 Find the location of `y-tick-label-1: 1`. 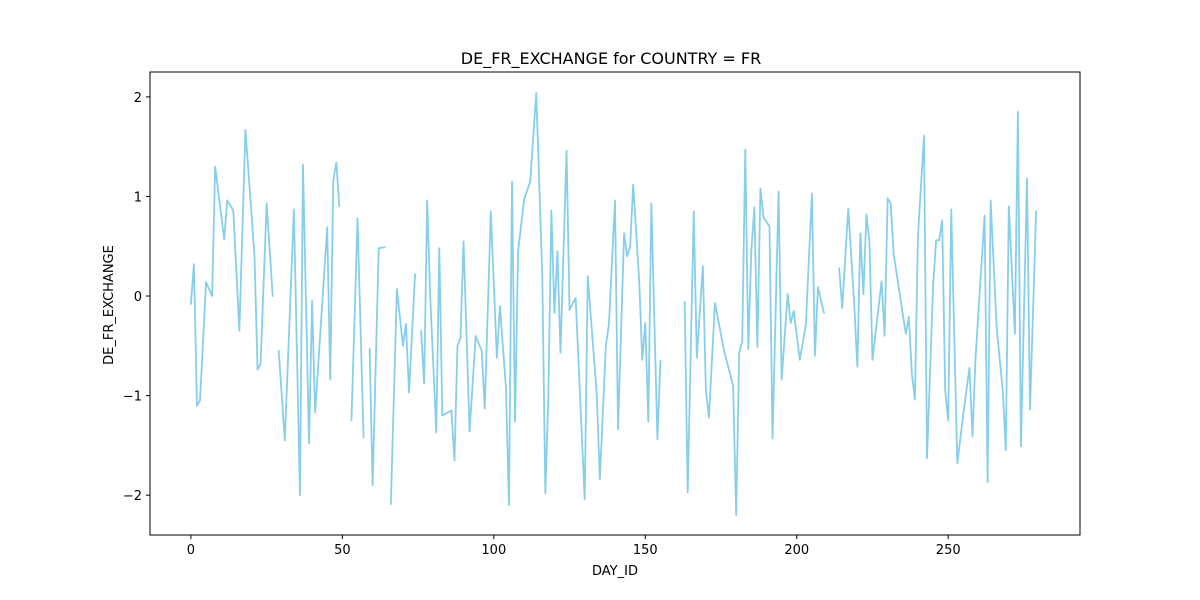

y-tick-label-1: 1 is located at coordinates (138, 197).